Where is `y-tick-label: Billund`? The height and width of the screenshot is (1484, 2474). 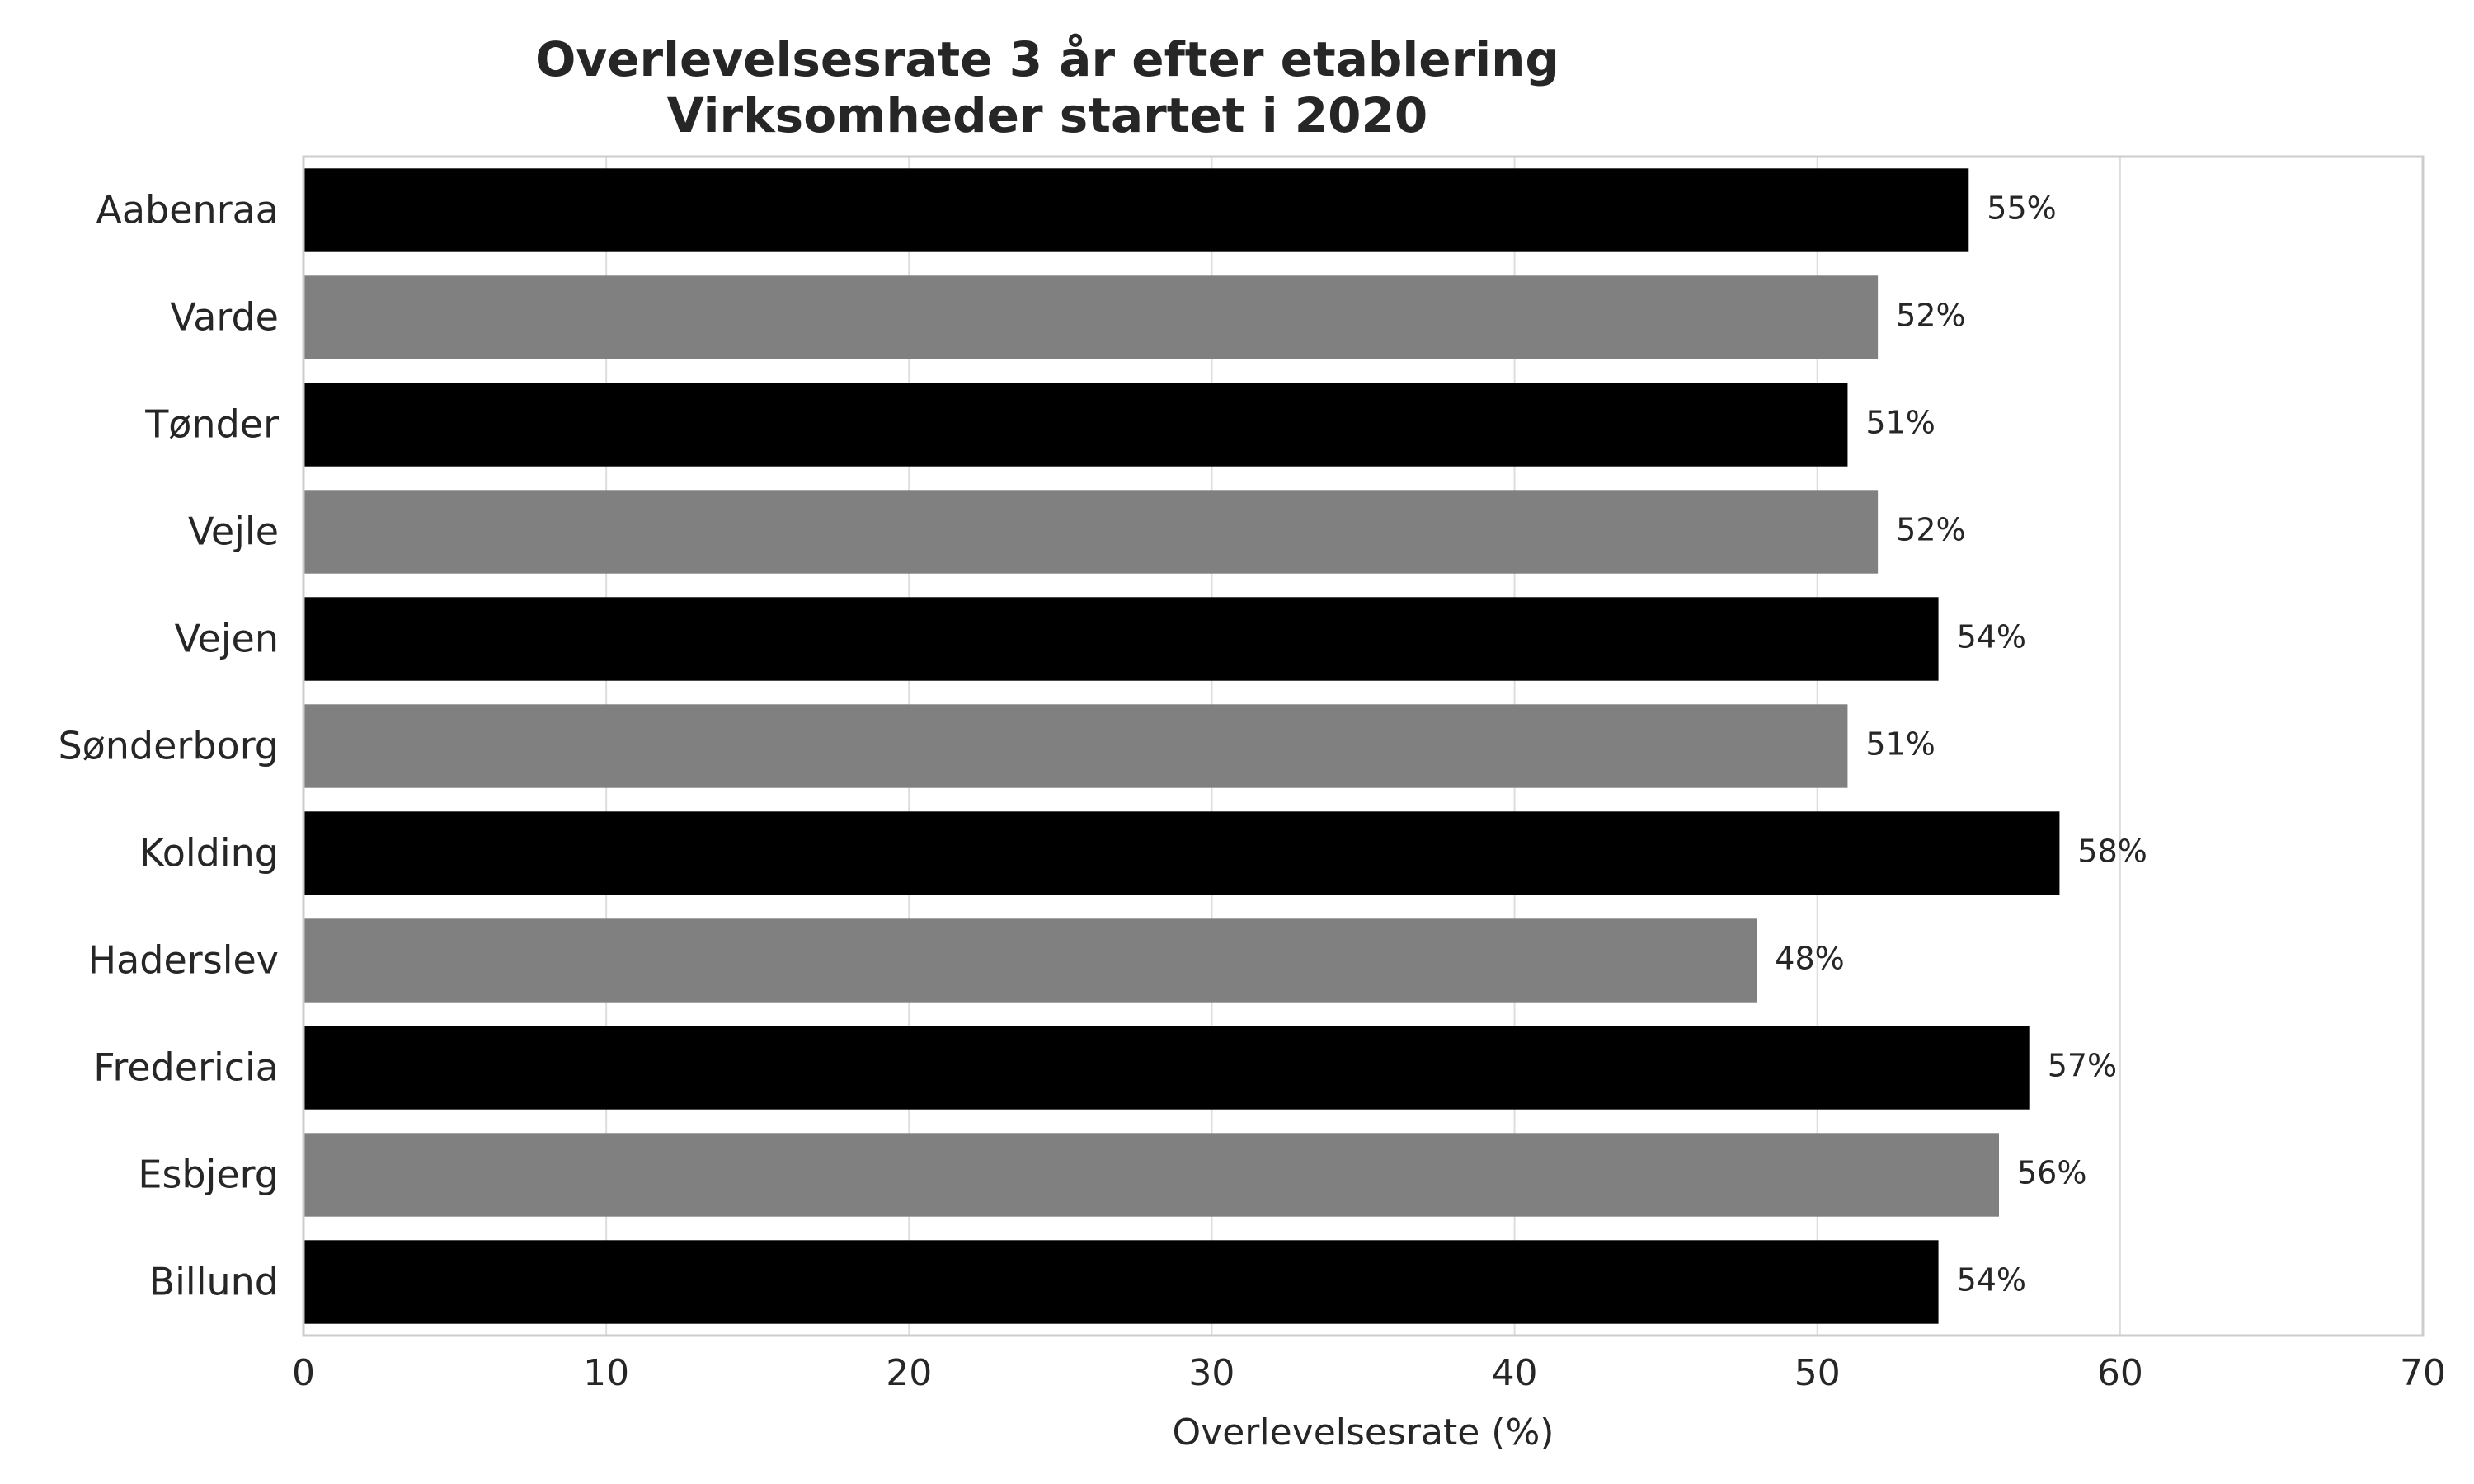
y-tick-label: Billund is located at coordinates (214, 1282).